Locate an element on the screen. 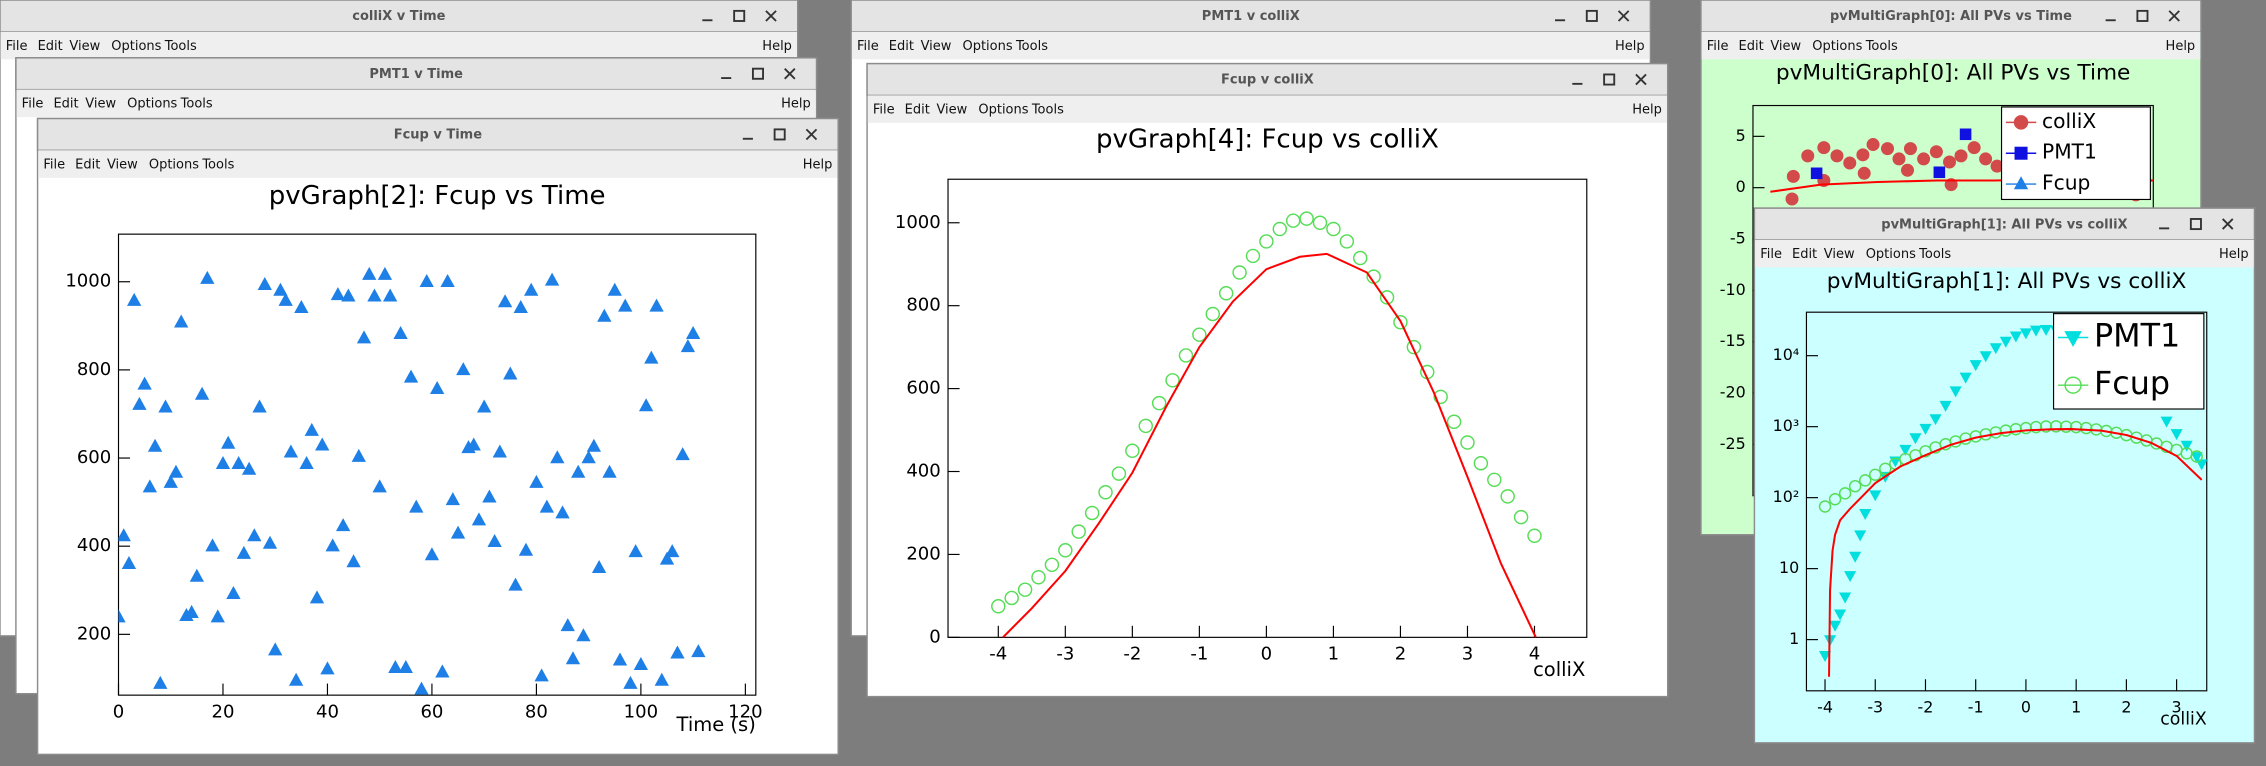 The image size is (2266, 766). y-tick-label: 800 is located at coordinates (94, 369).